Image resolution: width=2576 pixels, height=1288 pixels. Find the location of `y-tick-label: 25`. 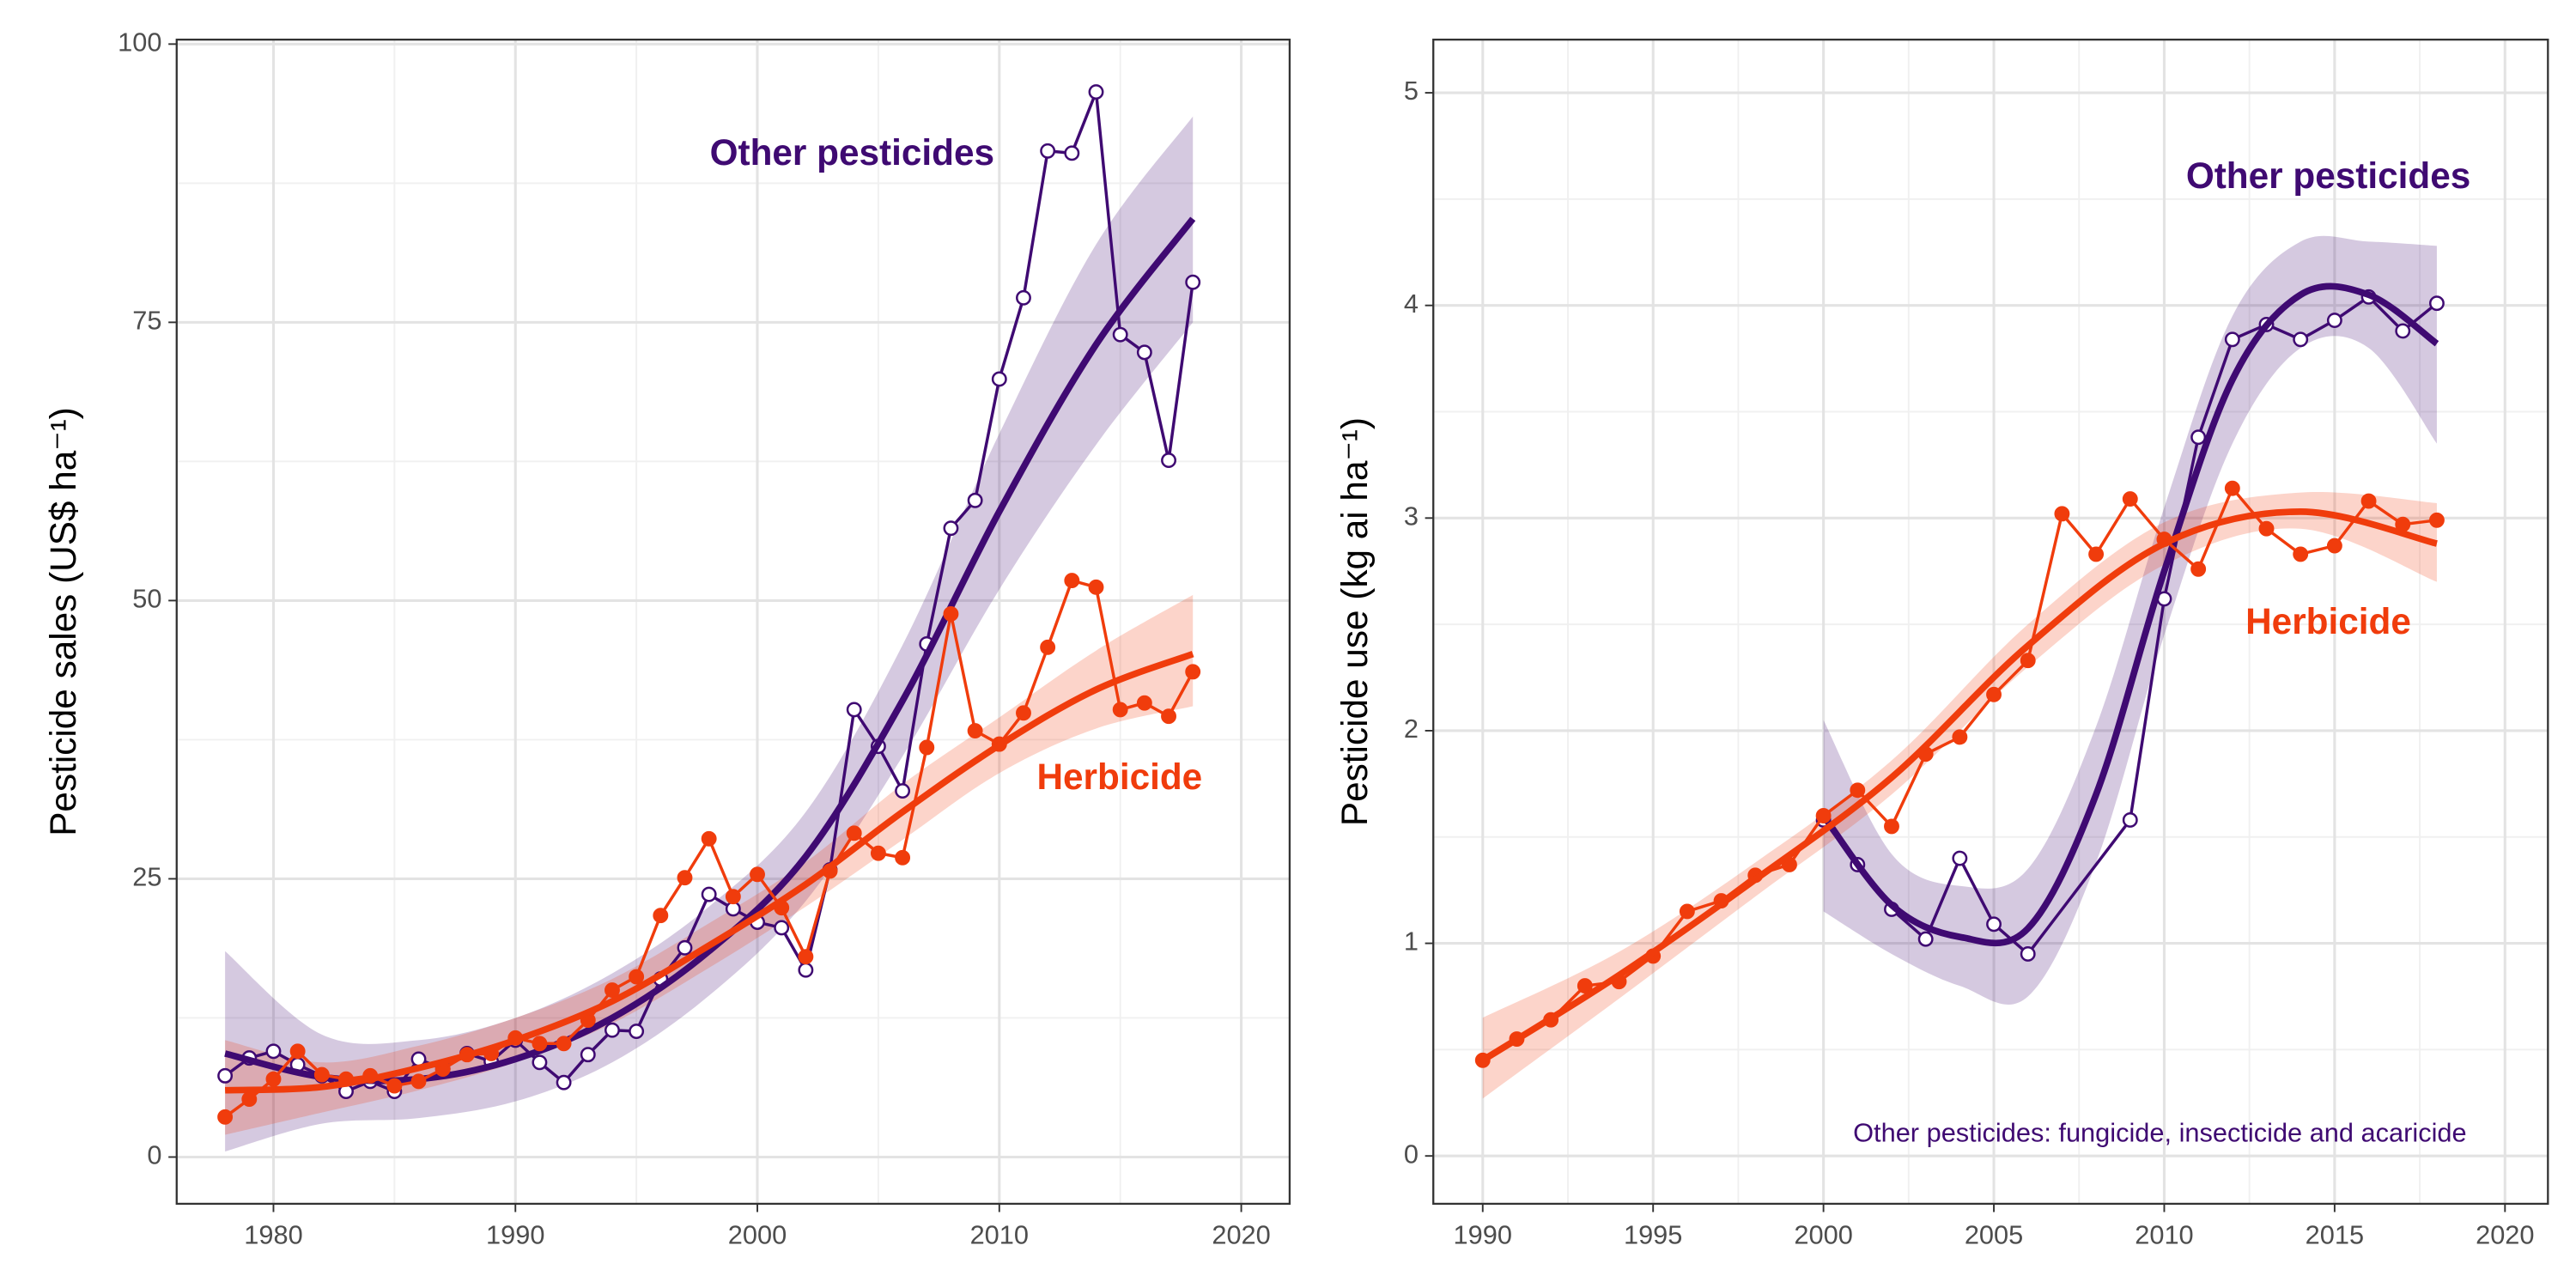

y-tick-label: 25 is located at coordinates (146, 877).